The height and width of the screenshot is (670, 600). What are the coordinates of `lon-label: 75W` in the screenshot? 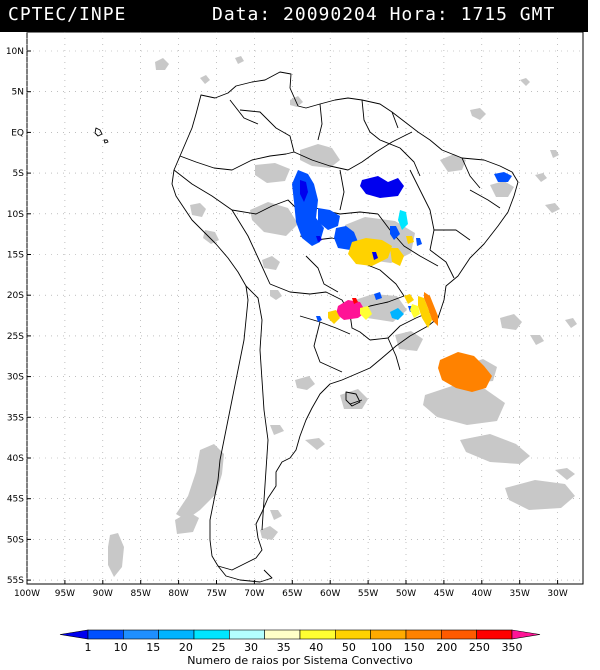 It's located at (216, 594).